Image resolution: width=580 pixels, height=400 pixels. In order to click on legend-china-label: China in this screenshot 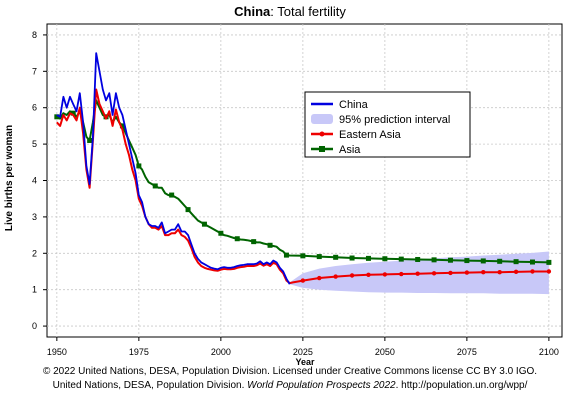, I will do `click(354, 105)`.